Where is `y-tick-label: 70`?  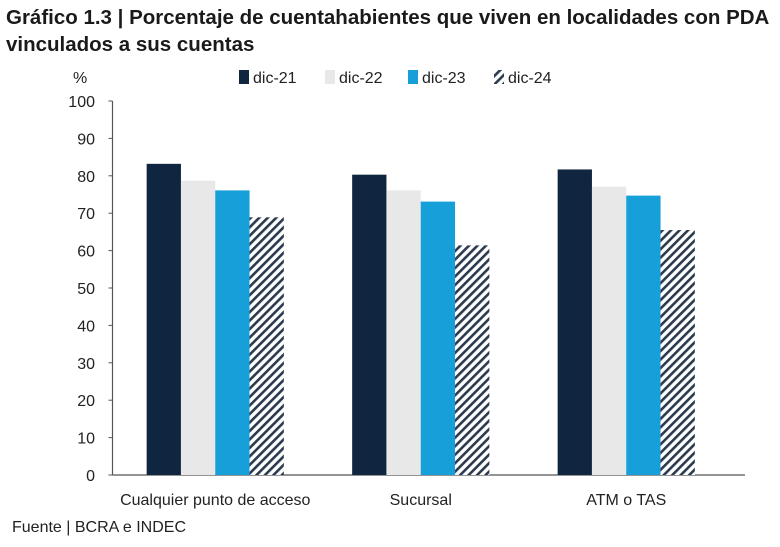
y-tick-label: 70 is located at coordinates (86, 214).